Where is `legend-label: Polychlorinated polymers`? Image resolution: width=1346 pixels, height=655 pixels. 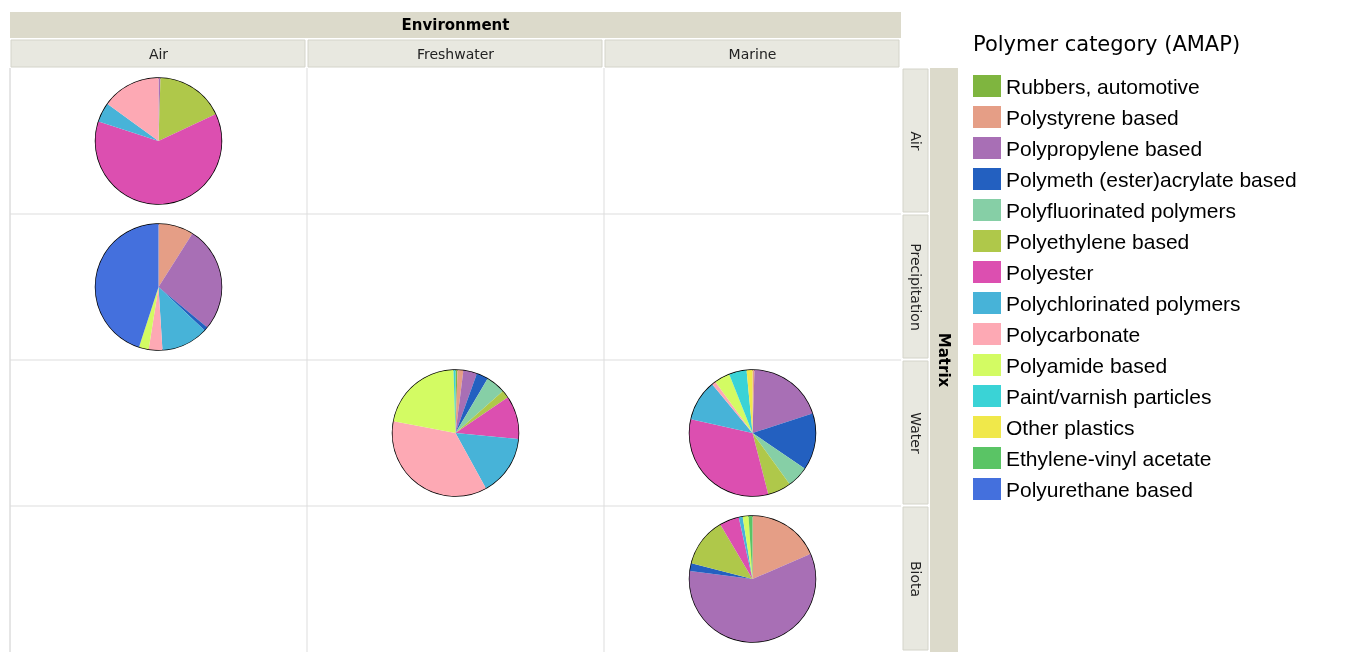
legend-label: Polychlorinated polymers is located at coordinates (1123, 303).